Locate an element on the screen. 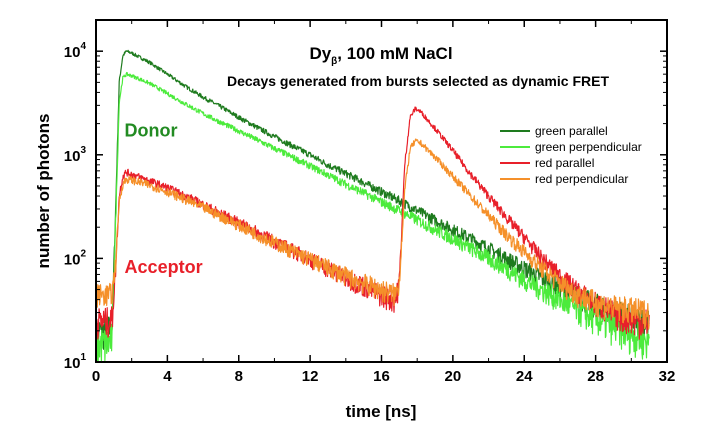 This screenshot has width=728, height=434. y-tick-label: 10⁴ is located at coordinates (75, 51).